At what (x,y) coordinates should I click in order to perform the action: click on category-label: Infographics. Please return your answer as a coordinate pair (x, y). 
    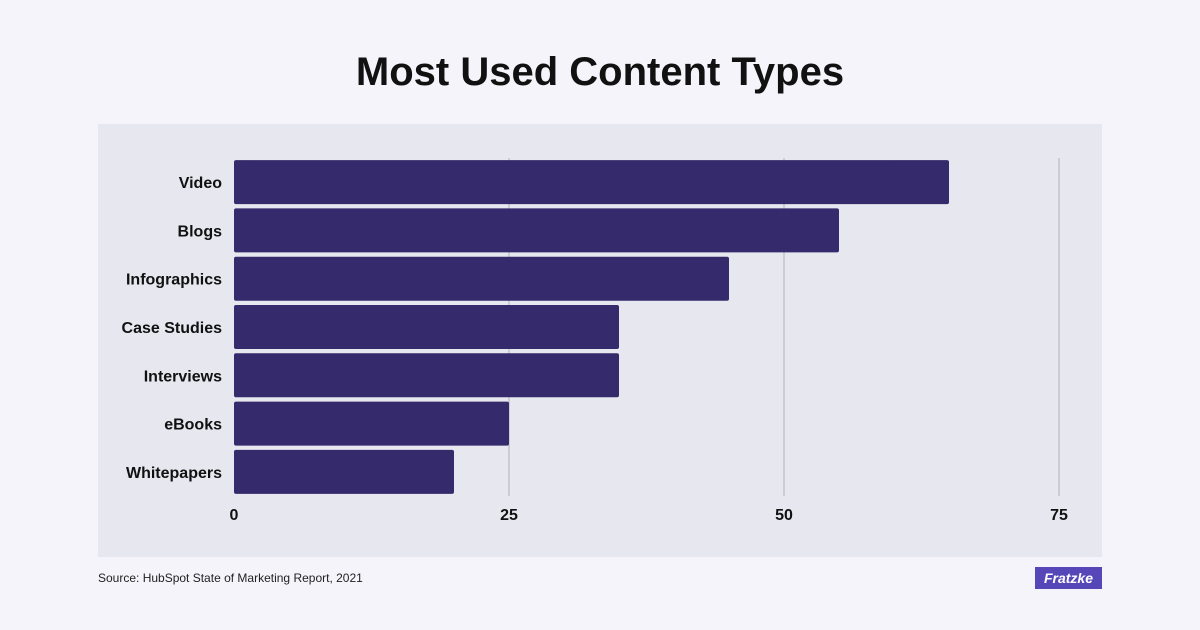
    Looking at the image, I should click on (174, 280).